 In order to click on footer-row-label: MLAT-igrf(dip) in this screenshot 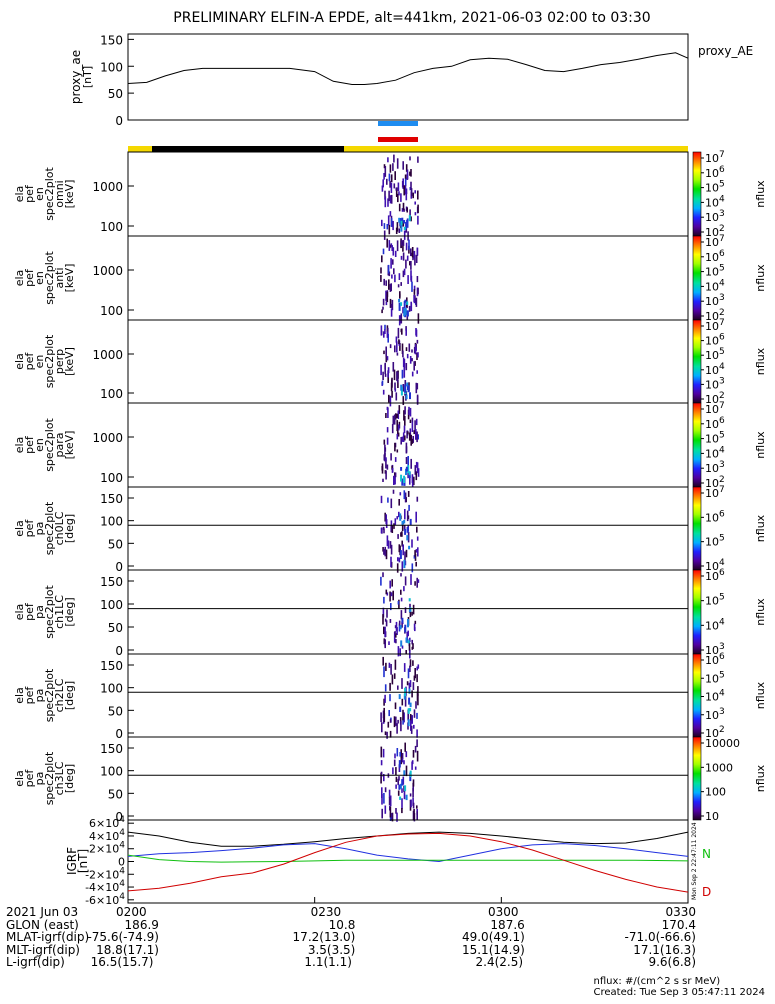, I will do `click(48, 937)`.